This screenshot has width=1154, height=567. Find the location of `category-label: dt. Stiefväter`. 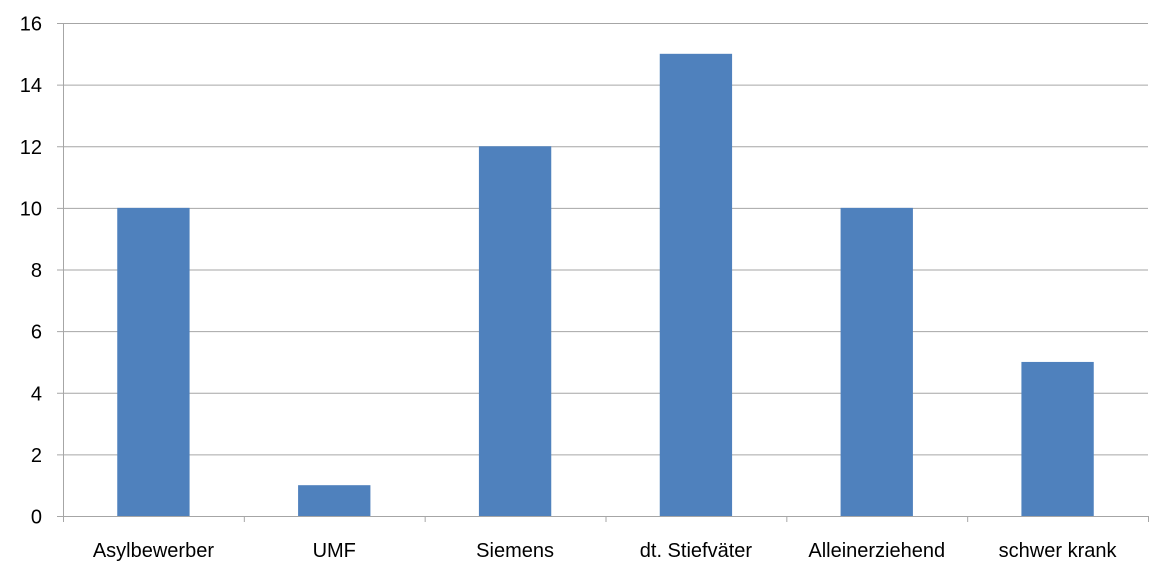

category-label: dt. Stiefväter is located at coordinates (696, 551).